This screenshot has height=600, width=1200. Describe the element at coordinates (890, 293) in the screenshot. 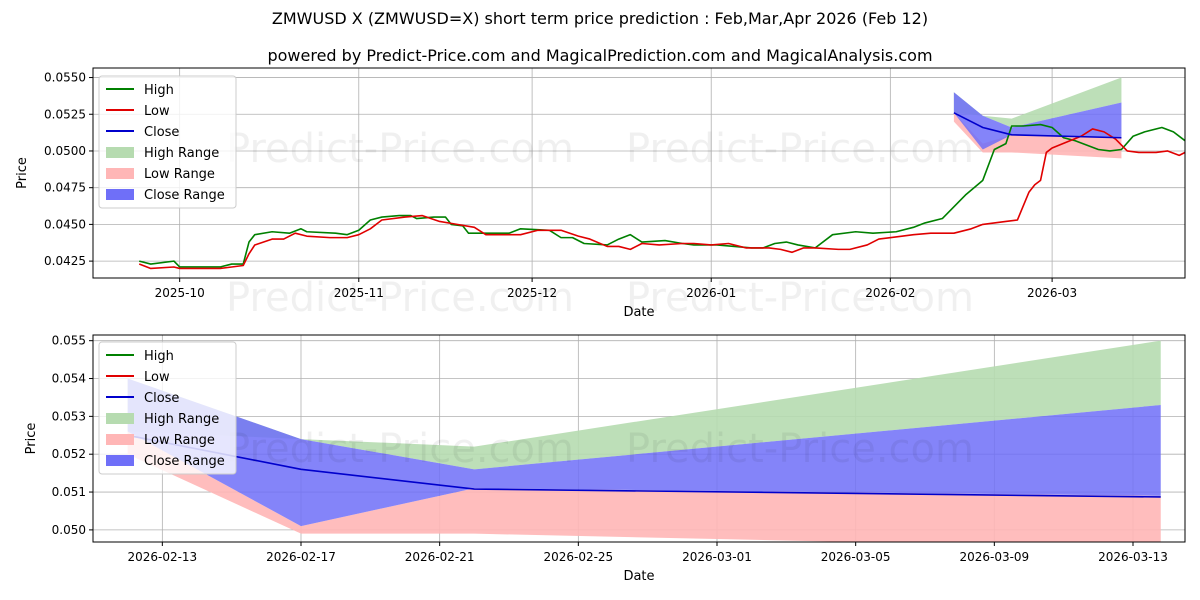

I see `x-tick-label: 2026-02` at that location.